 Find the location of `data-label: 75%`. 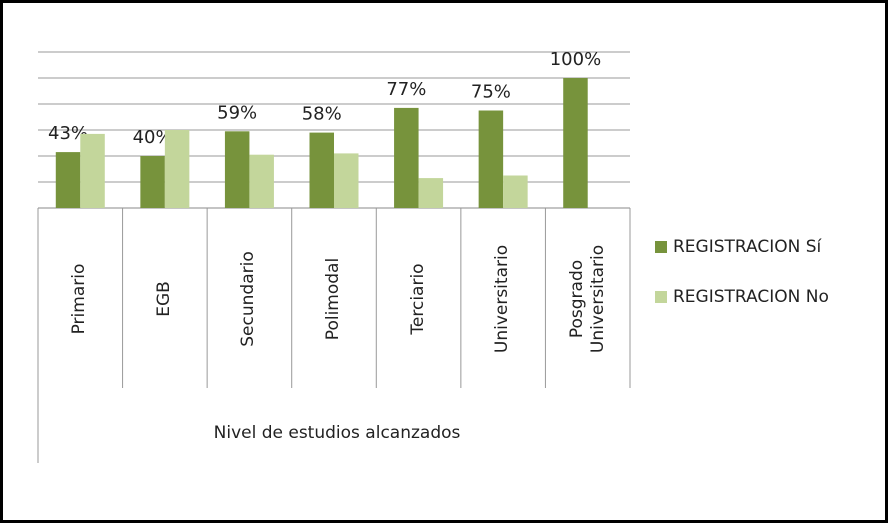

data-label: 75% is located at coordinates (491, 92).